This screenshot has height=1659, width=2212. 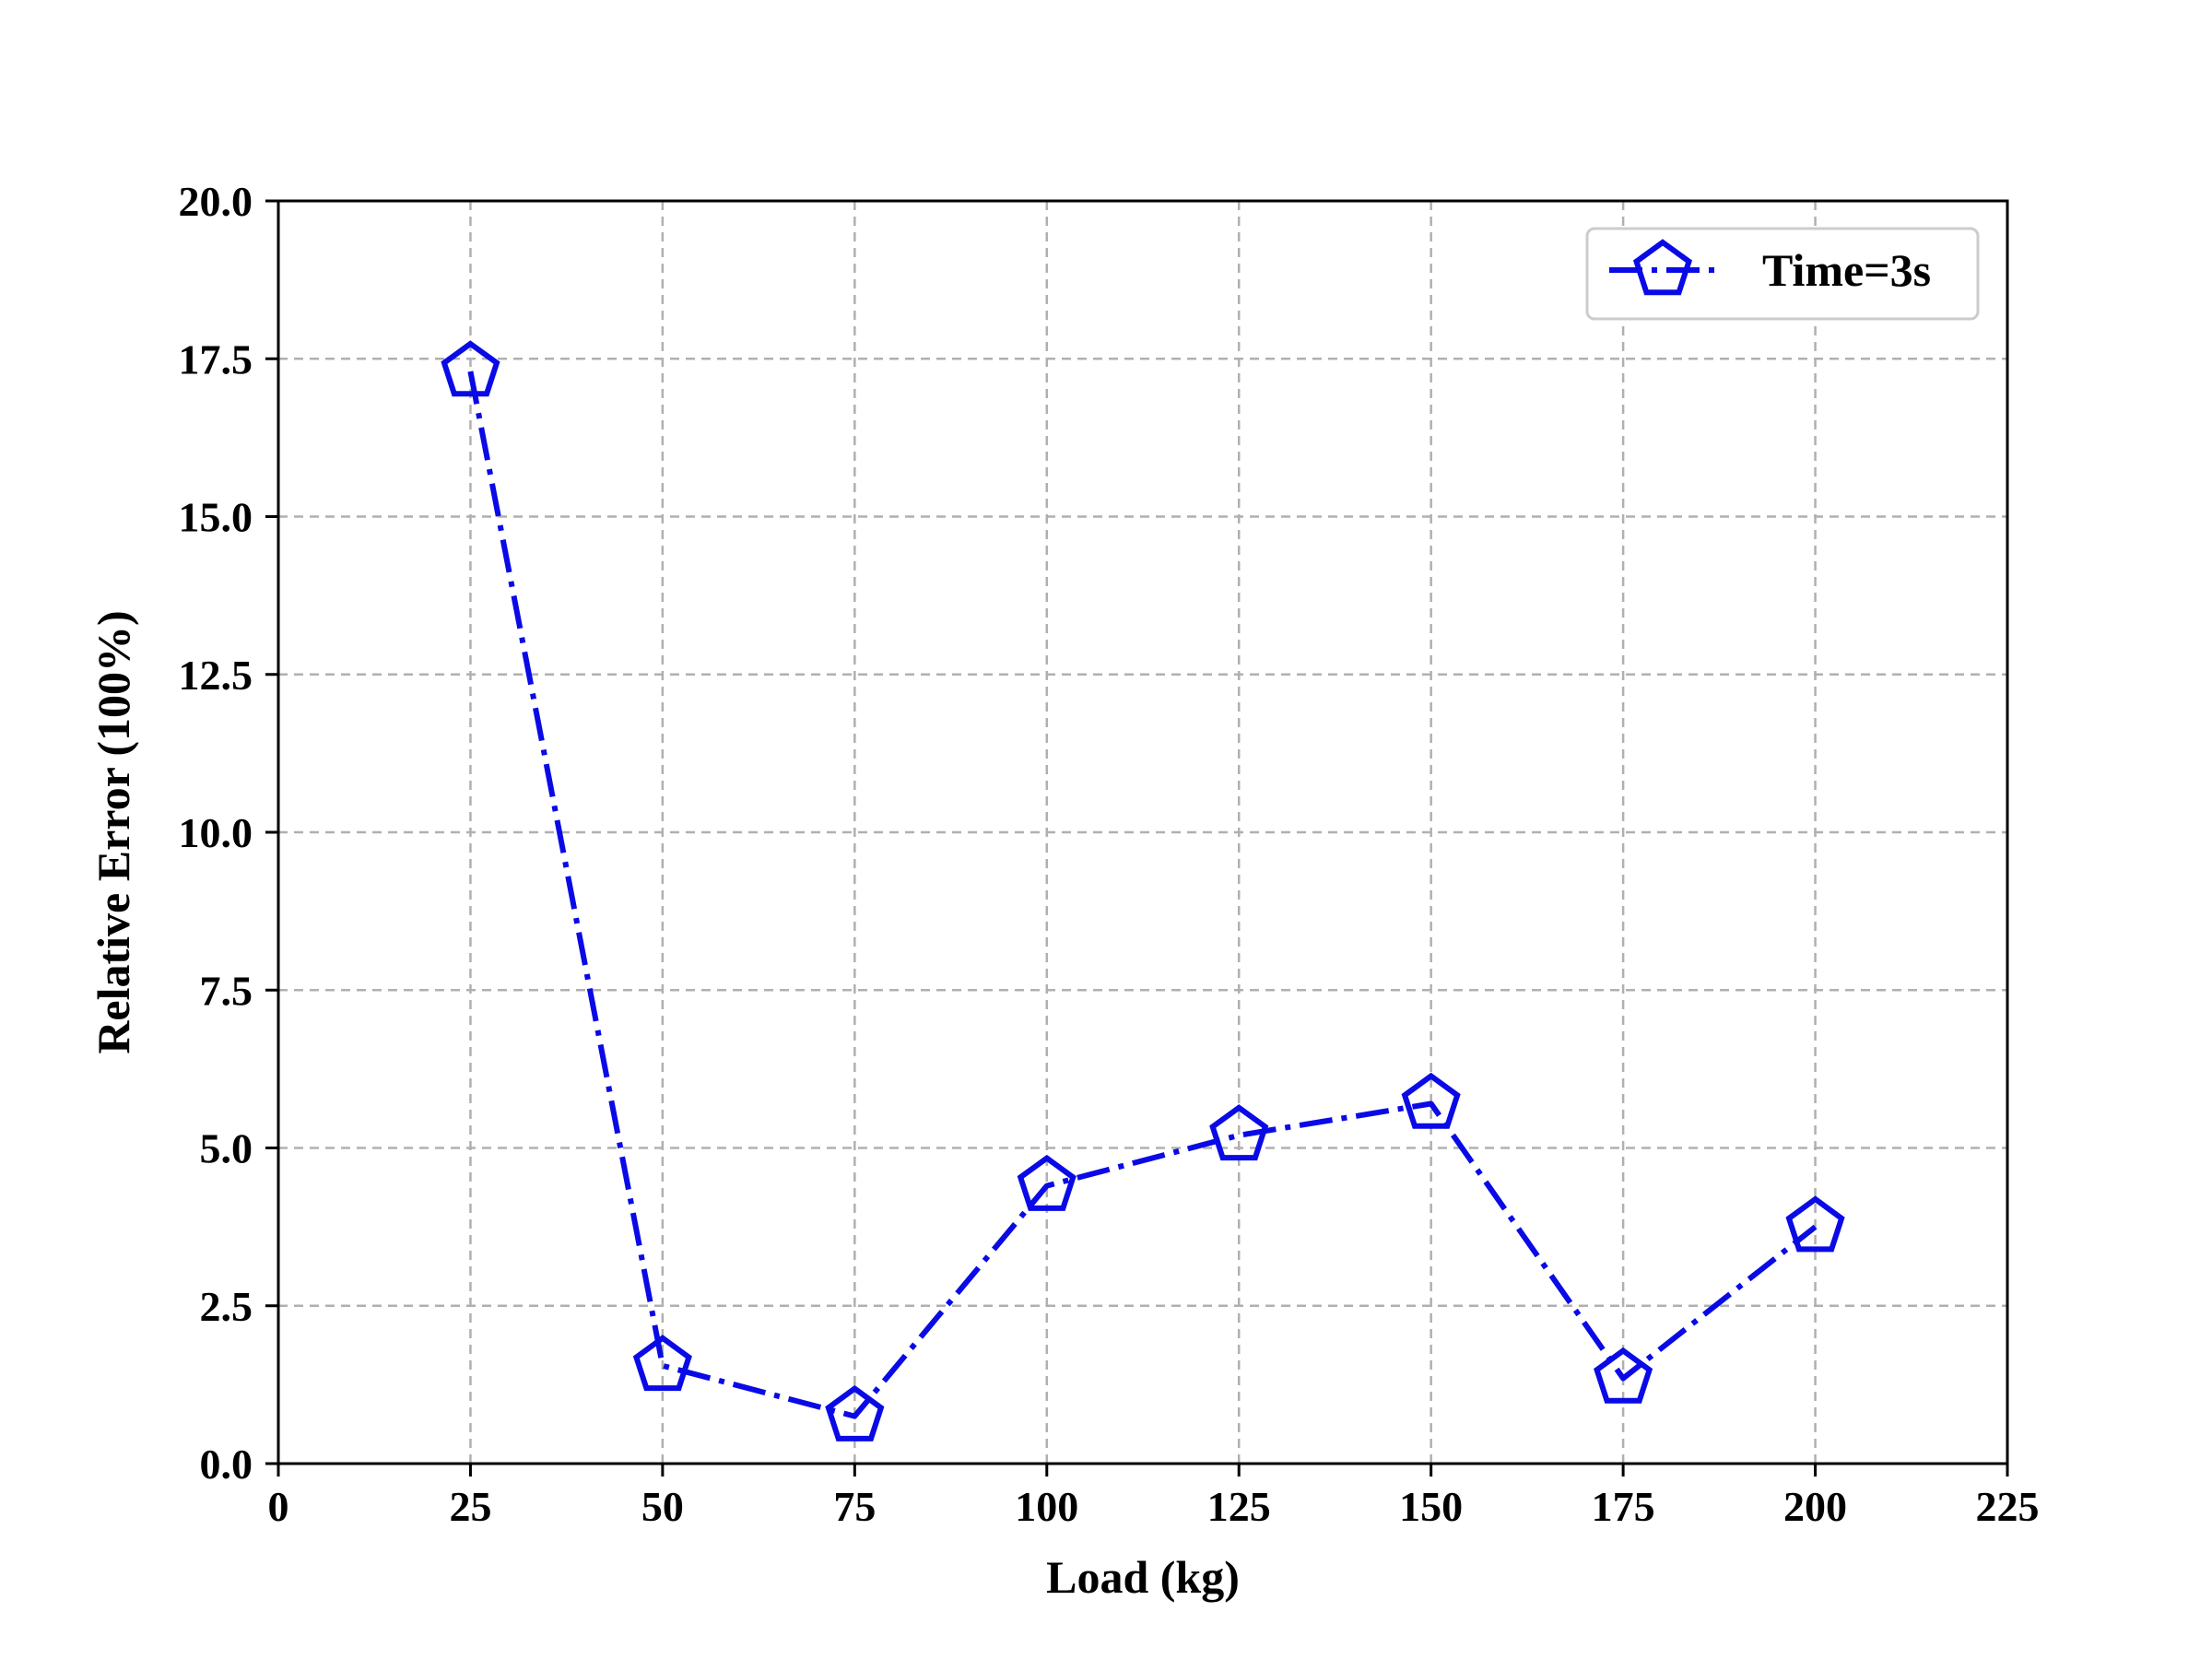 What do you see at coordinates (2008, 1506) in the screenshot?
I see `x-tick-label: 225` at bounding box center [2008, 1506].